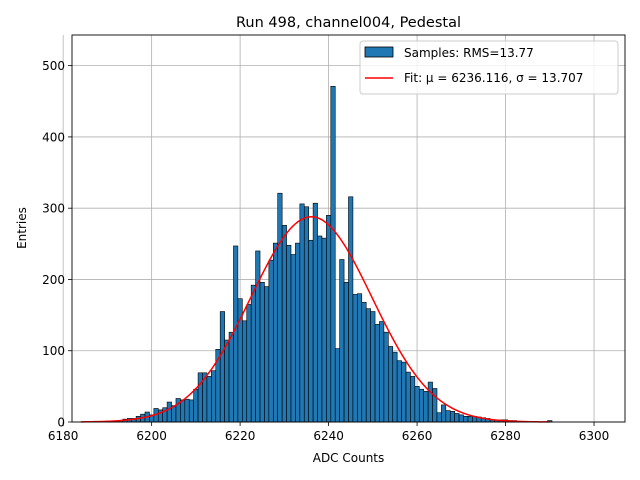 Image resolution: width=640 pixels, height=480 pixels. I want to click on y-tick-label: 400, so click(53, 137).